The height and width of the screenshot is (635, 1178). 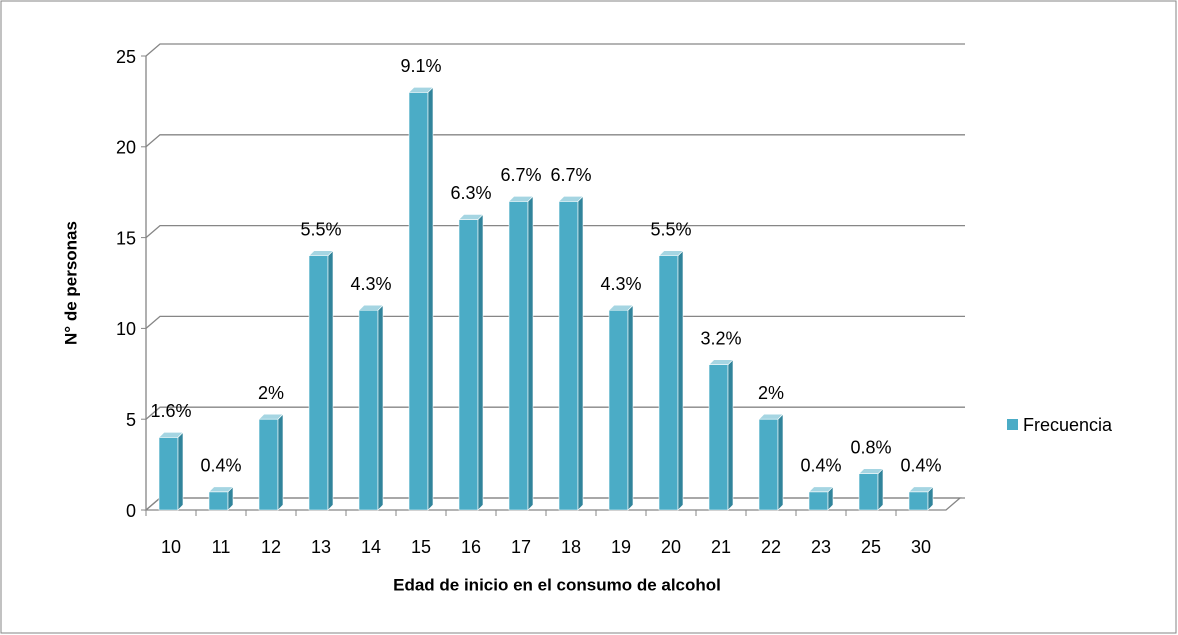 What do you see at coordinates (870, 447) in the screenshot?
I see `data-label: 0.8%` at bounding box center [870, 447].